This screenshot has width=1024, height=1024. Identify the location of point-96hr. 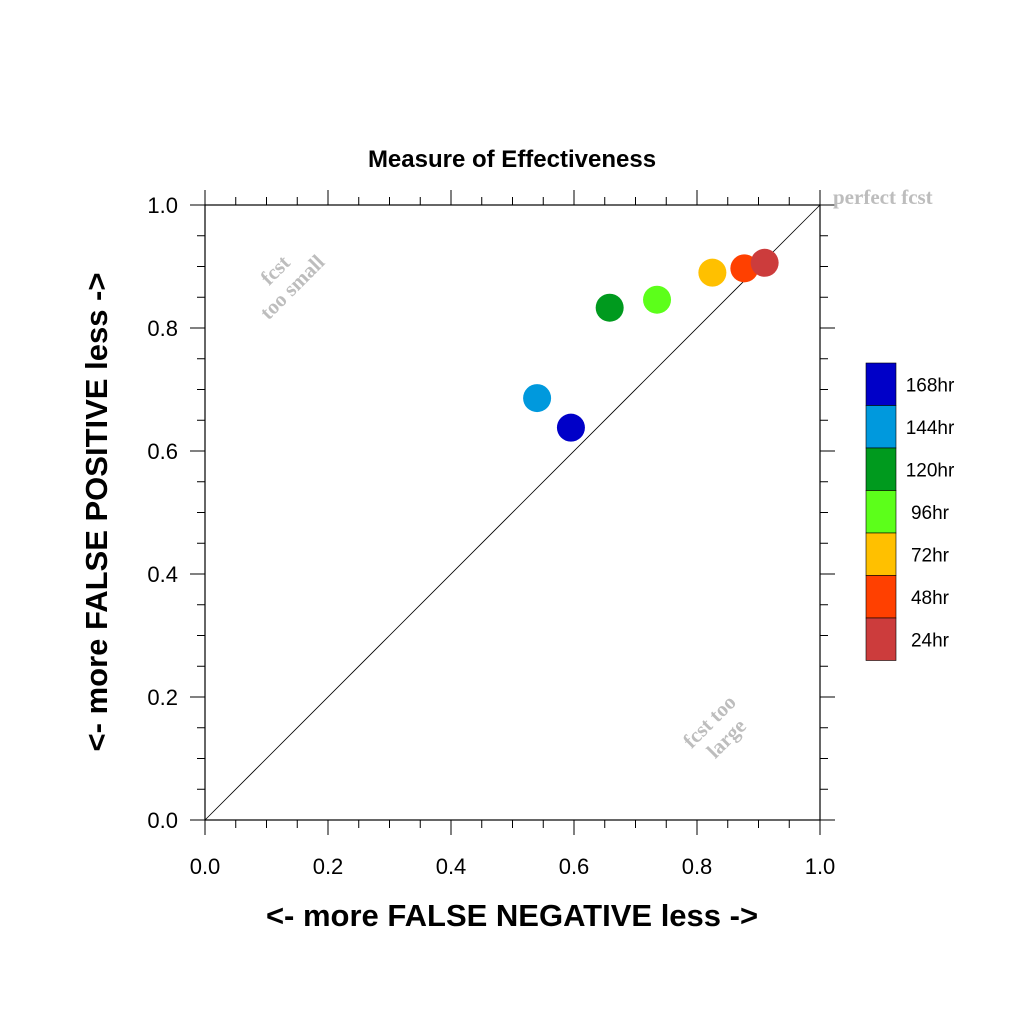
(657, 299).